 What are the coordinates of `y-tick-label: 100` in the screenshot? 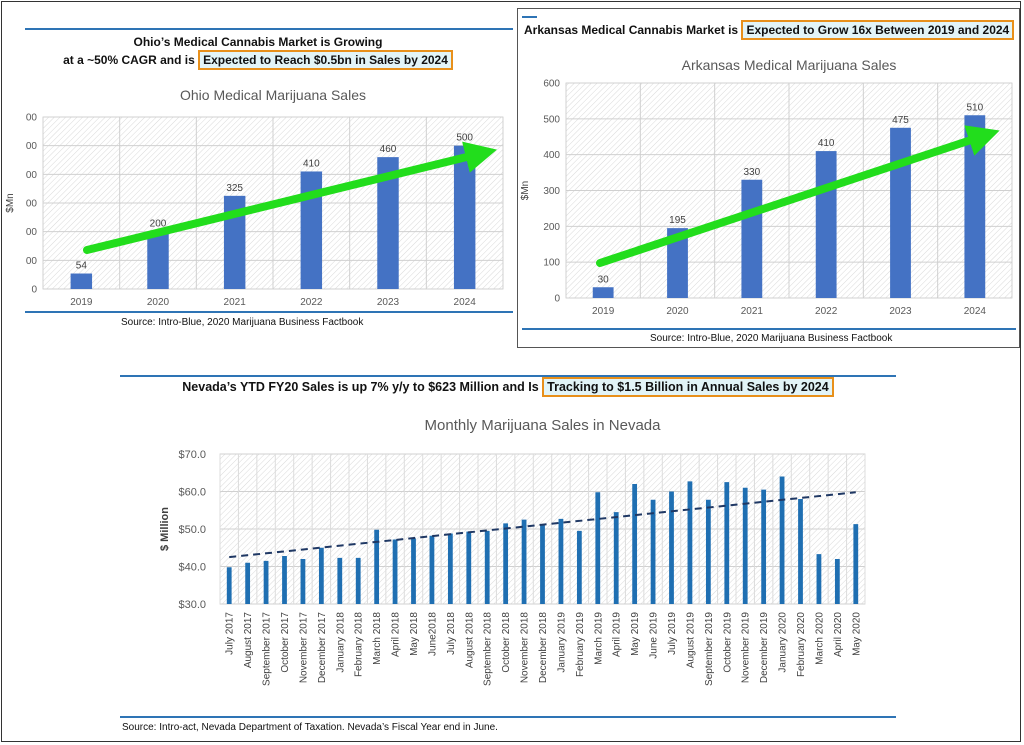 It's located at (551, 263).